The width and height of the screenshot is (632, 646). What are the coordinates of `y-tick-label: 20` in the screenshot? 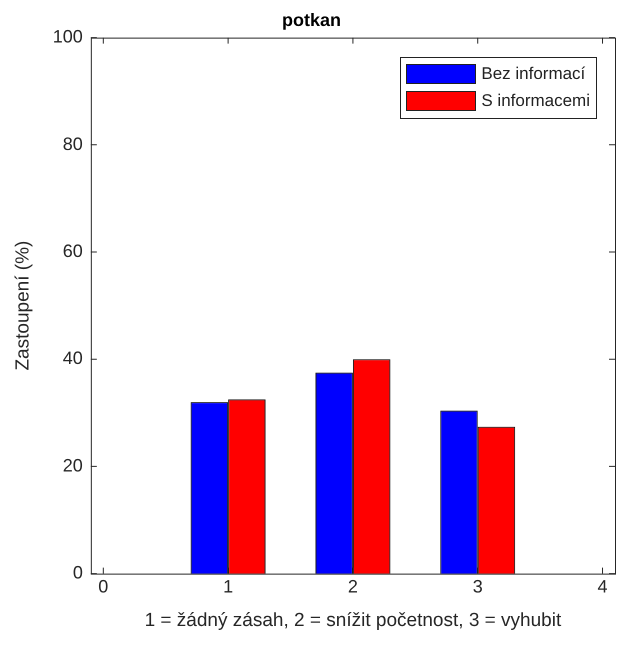 It's located at (72, 465).